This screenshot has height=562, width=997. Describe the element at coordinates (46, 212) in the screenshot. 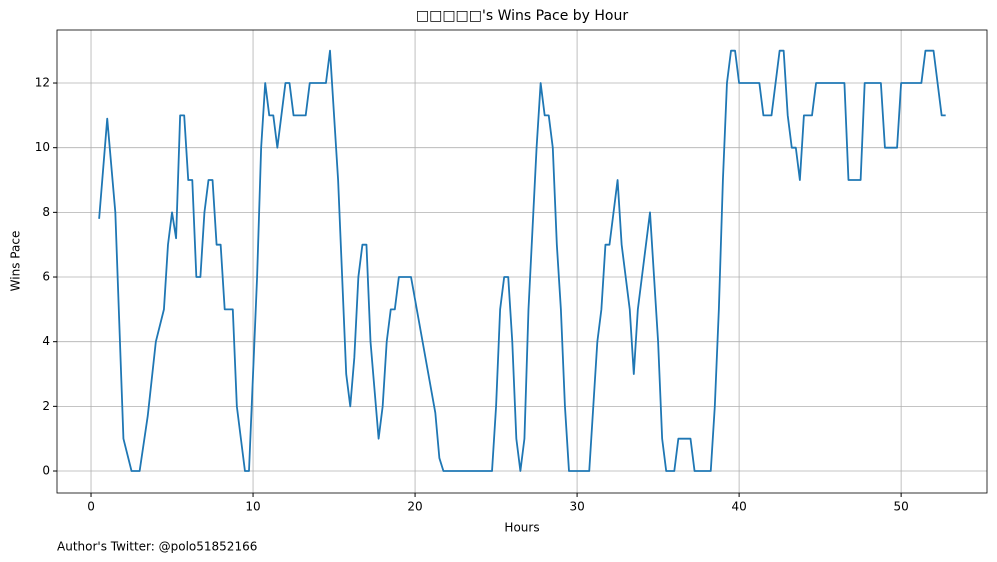

I see `y-tick-label: 8` at that location.